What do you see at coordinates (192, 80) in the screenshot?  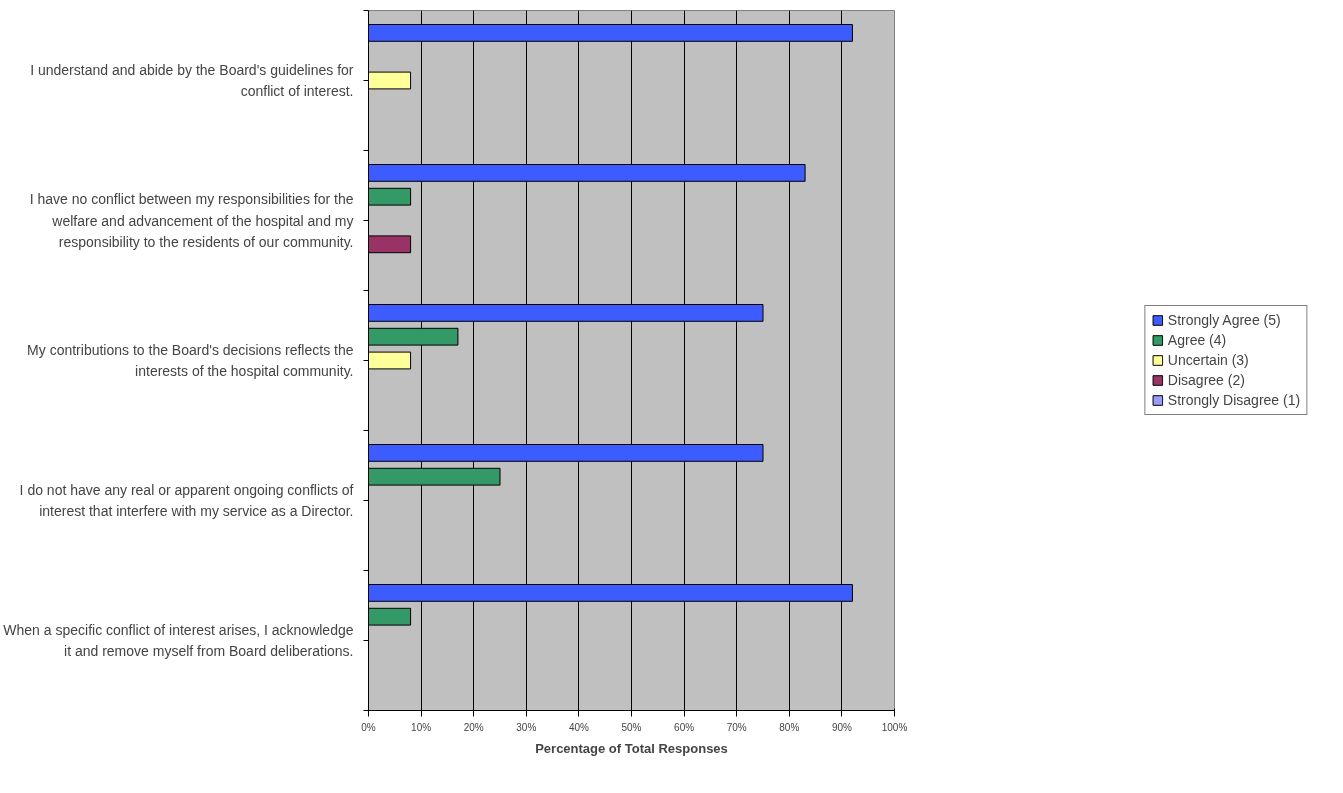 I see `y-tick-label: I understand and abide by the Board's guidelines for conflict of interest.` at bounding box center [192, 80].